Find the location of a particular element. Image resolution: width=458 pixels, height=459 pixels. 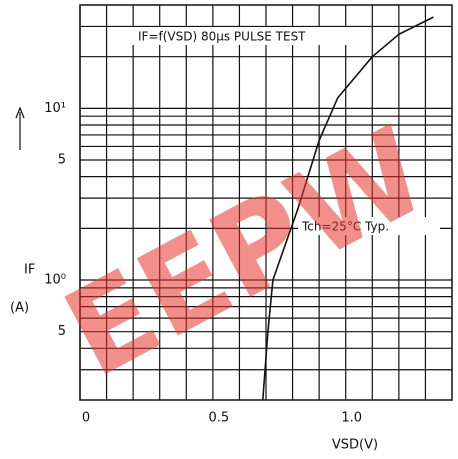

x-tick-label: 1.0 is located at coordinates (351, 418).